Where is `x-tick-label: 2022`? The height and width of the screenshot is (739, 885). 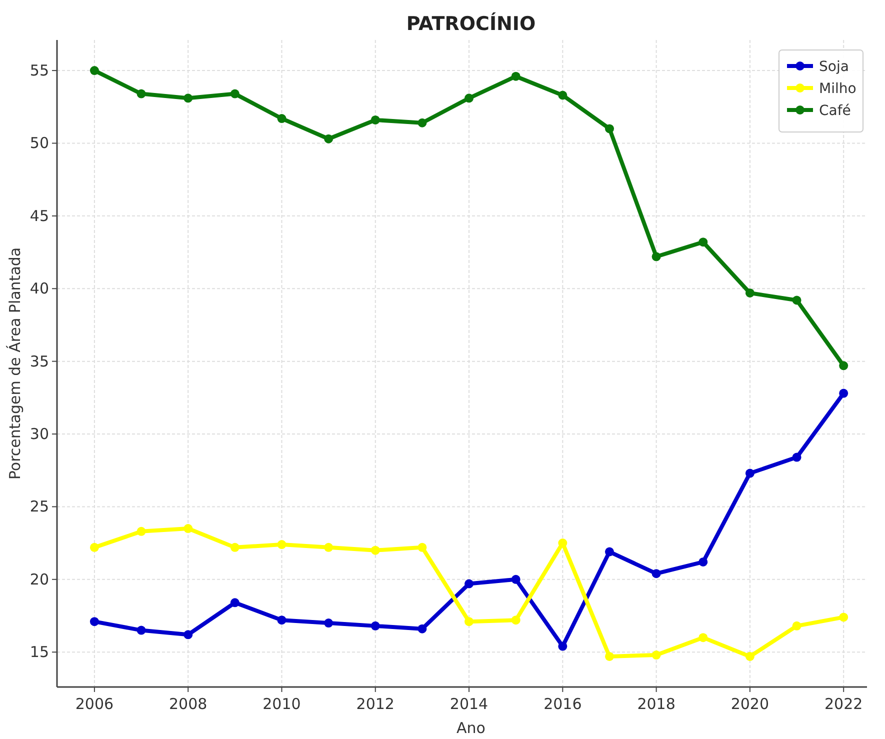
x-tick-label: 2022 is located at coordinates (843, 704).